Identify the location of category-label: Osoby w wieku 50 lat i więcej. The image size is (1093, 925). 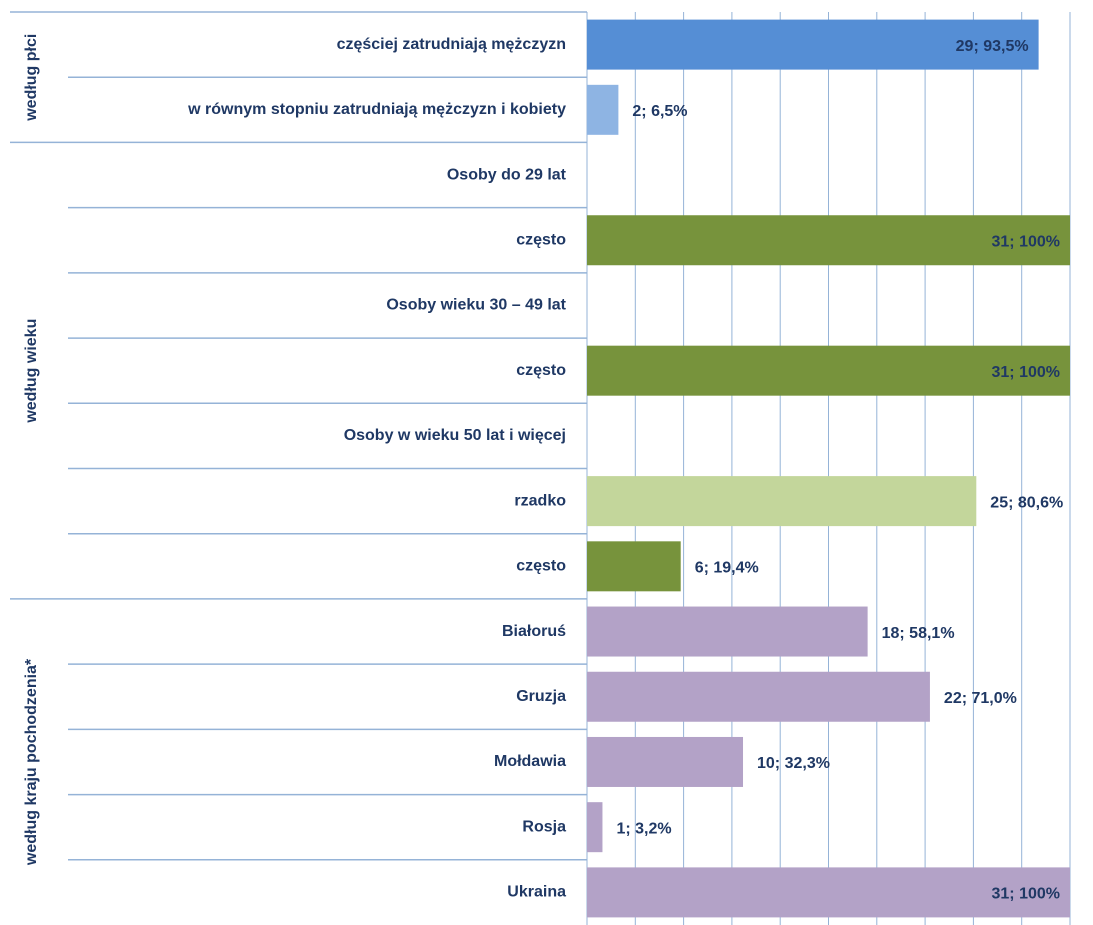
(455, 435).